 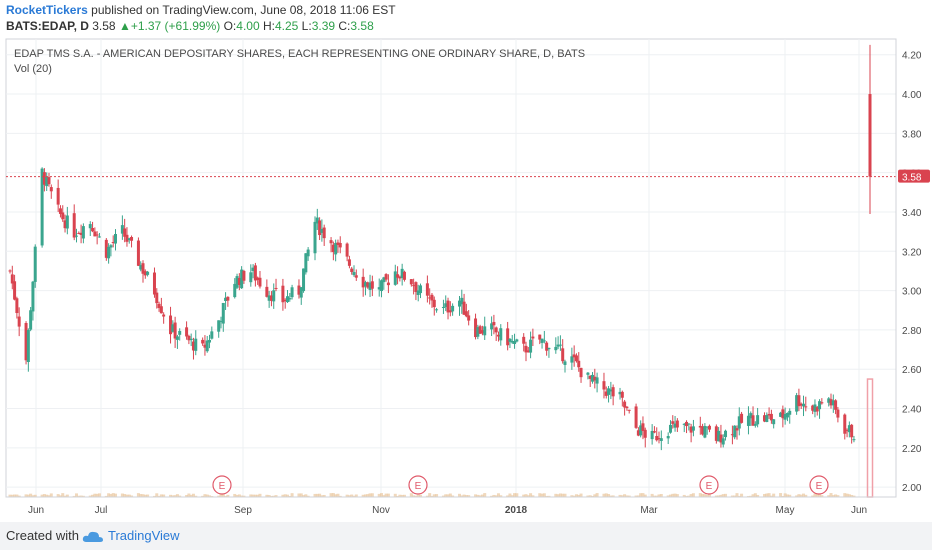 What do you see at coordinates (649, 510) in the screenshot?
I see `x-tick-label: Mar` at bounding box center [649, 510].